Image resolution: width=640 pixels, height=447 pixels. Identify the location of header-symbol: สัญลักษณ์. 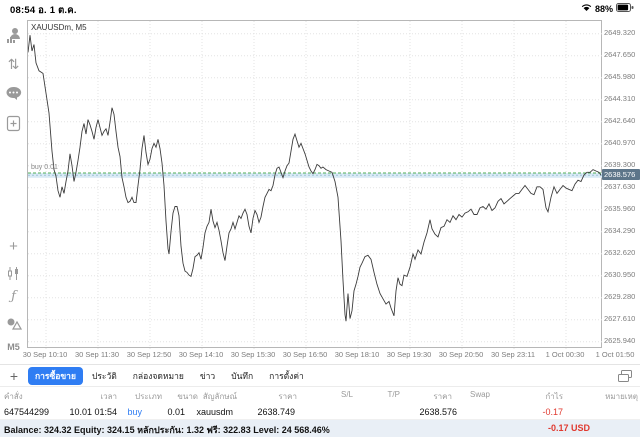
(219, 396).